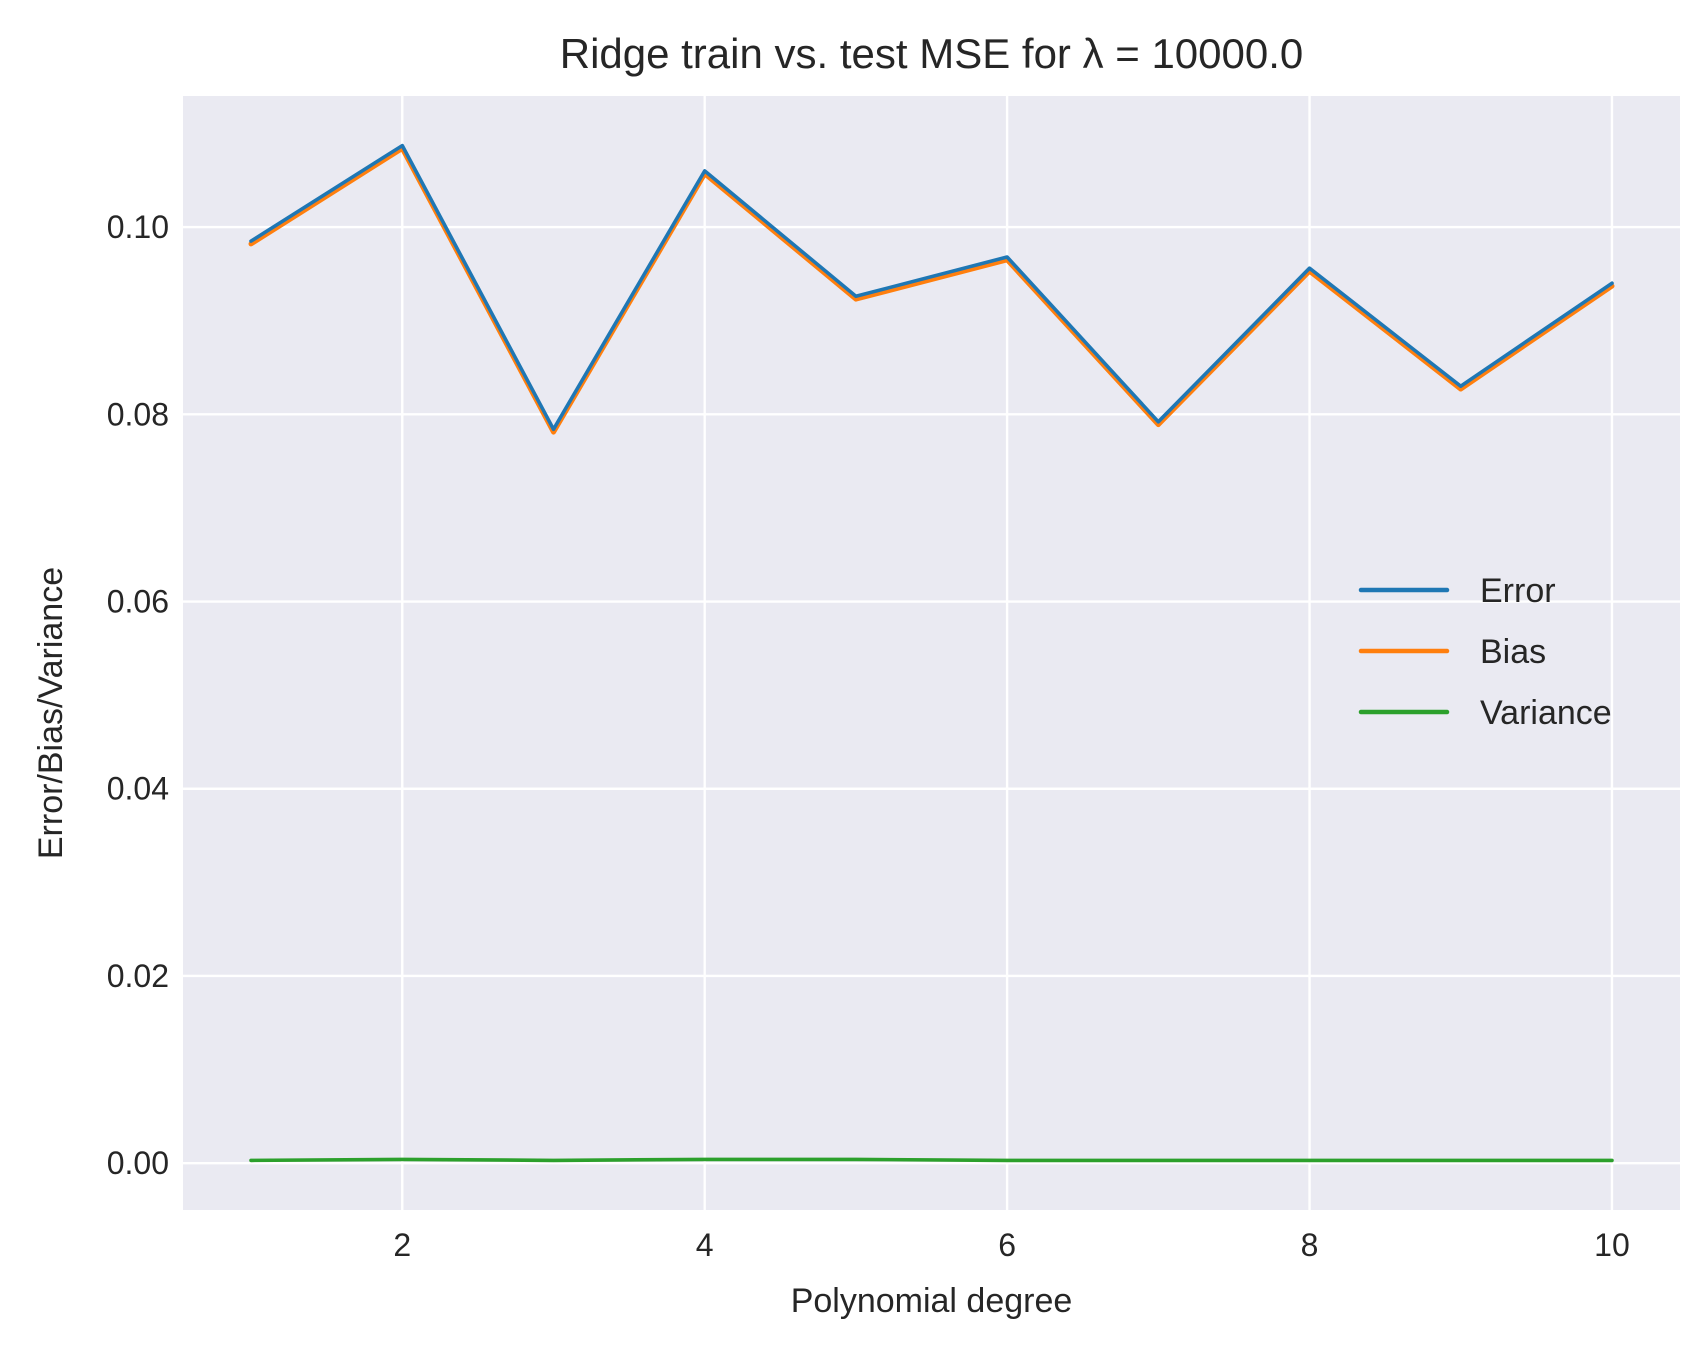 The height and width of the screenshot is (1345, 1700). What do you see at coordinates (138, 602) in the screenshot?
I see `y-tick-label: 0.06` at bounding box center [138, 602].